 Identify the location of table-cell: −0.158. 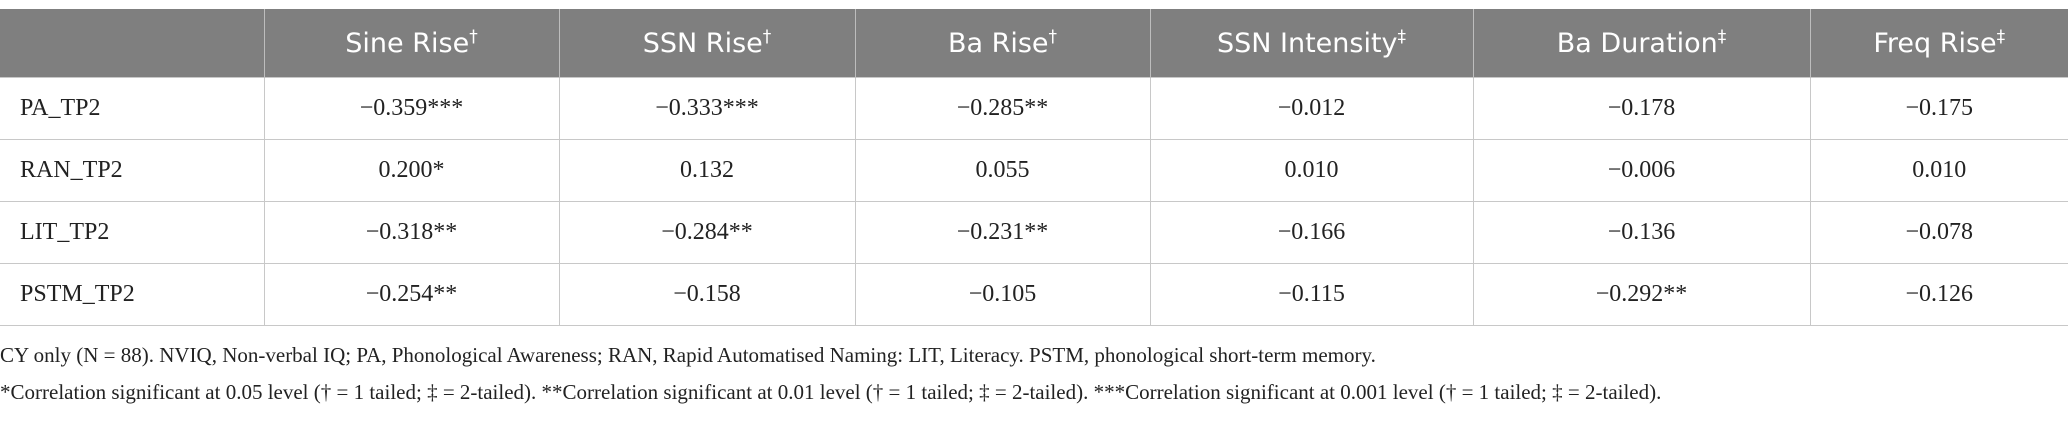
(707, 294).